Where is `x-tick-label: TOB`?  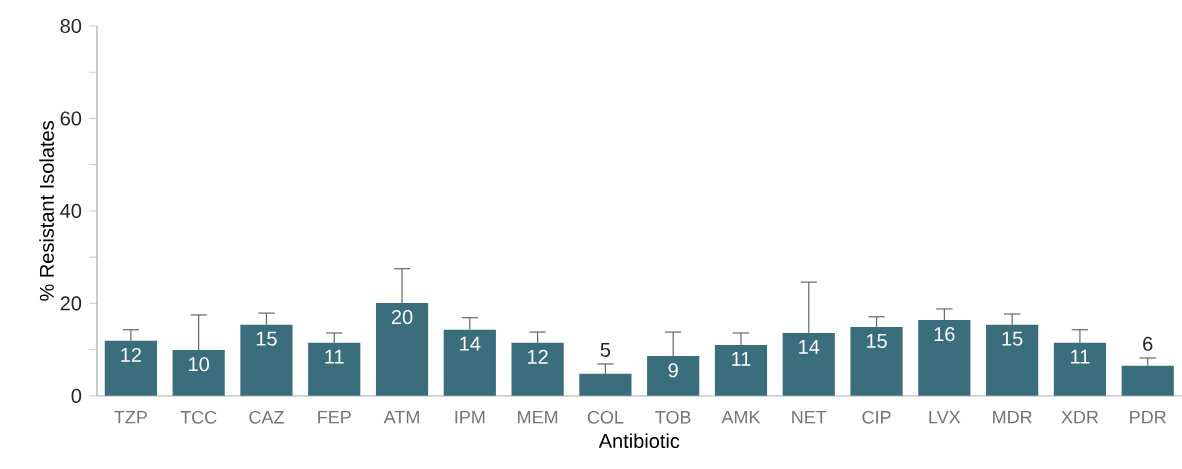
x-tick-label: TOB is located at coordinates (673, 417).